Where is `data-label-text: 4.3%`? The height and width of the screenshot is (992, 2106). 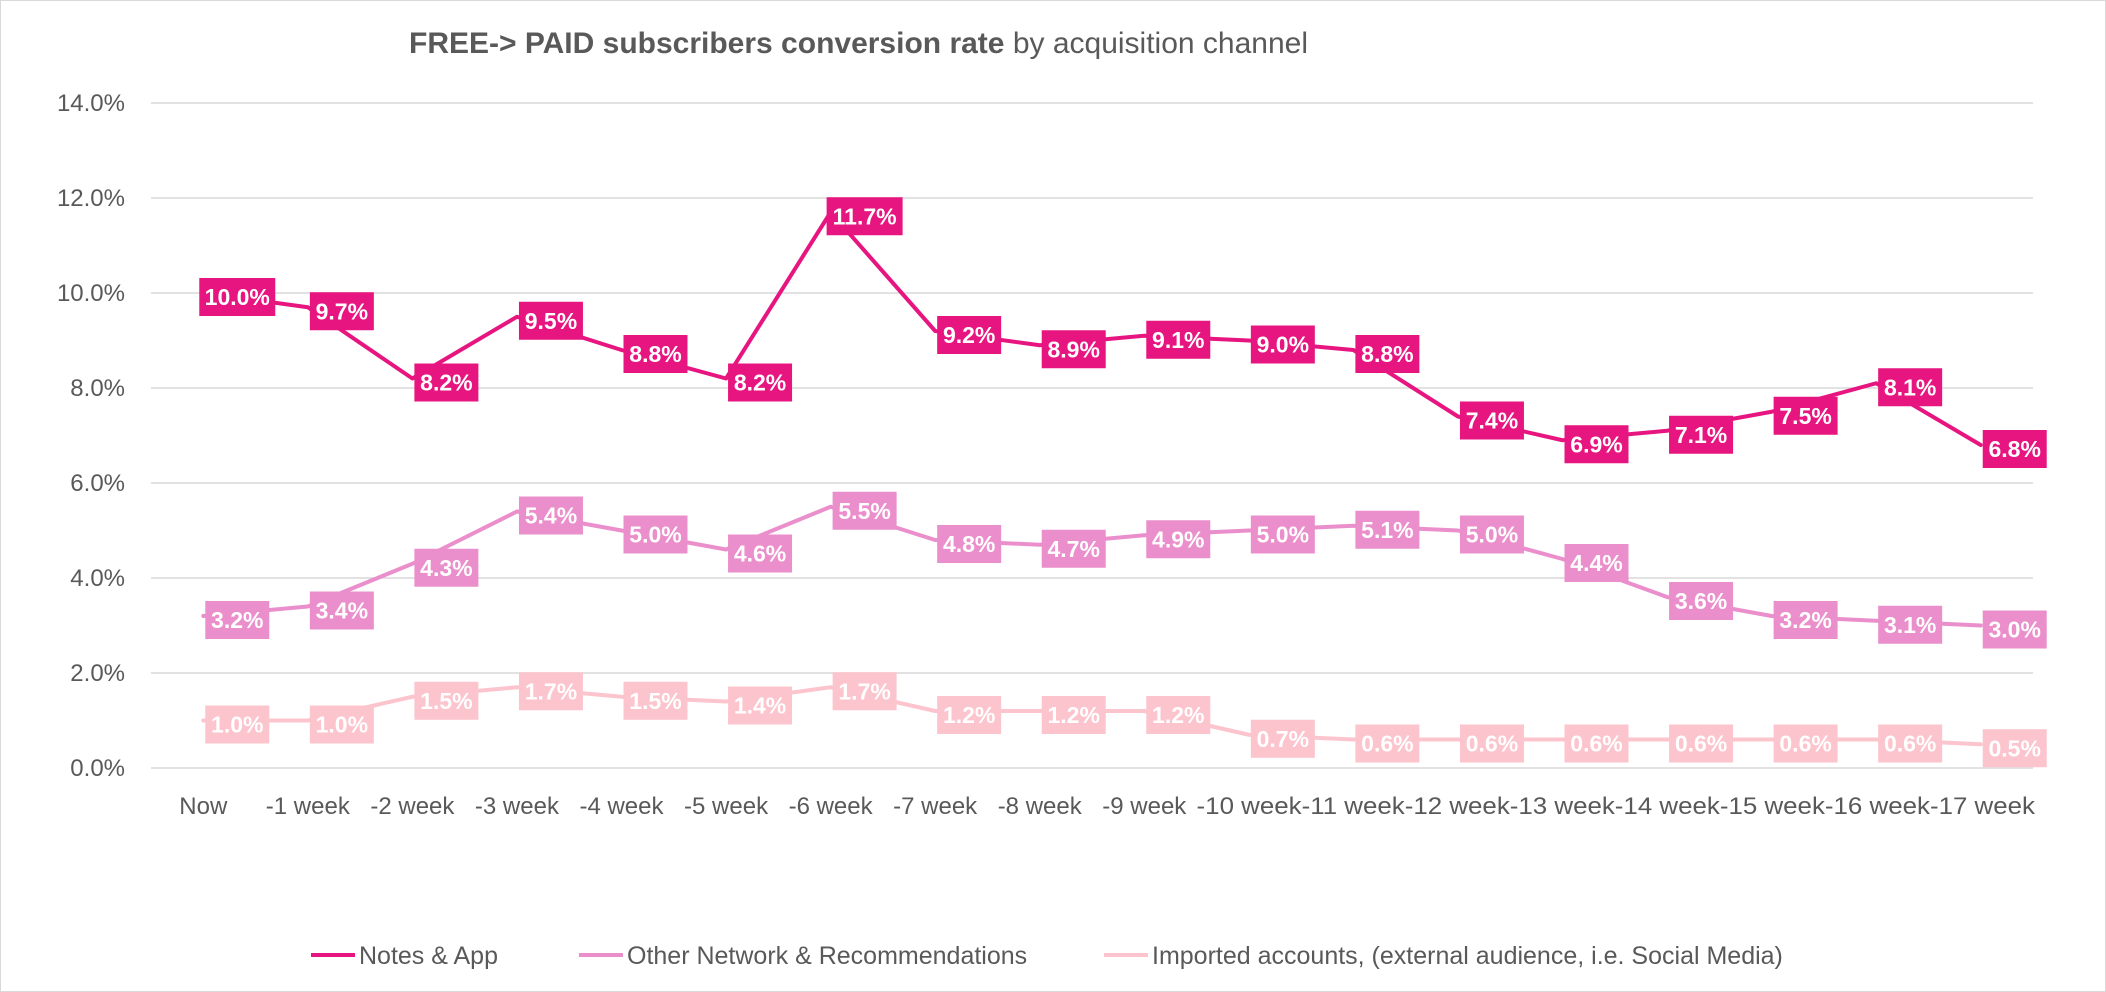
data-label-text: 4.3% is located at coordinates (446, 568).